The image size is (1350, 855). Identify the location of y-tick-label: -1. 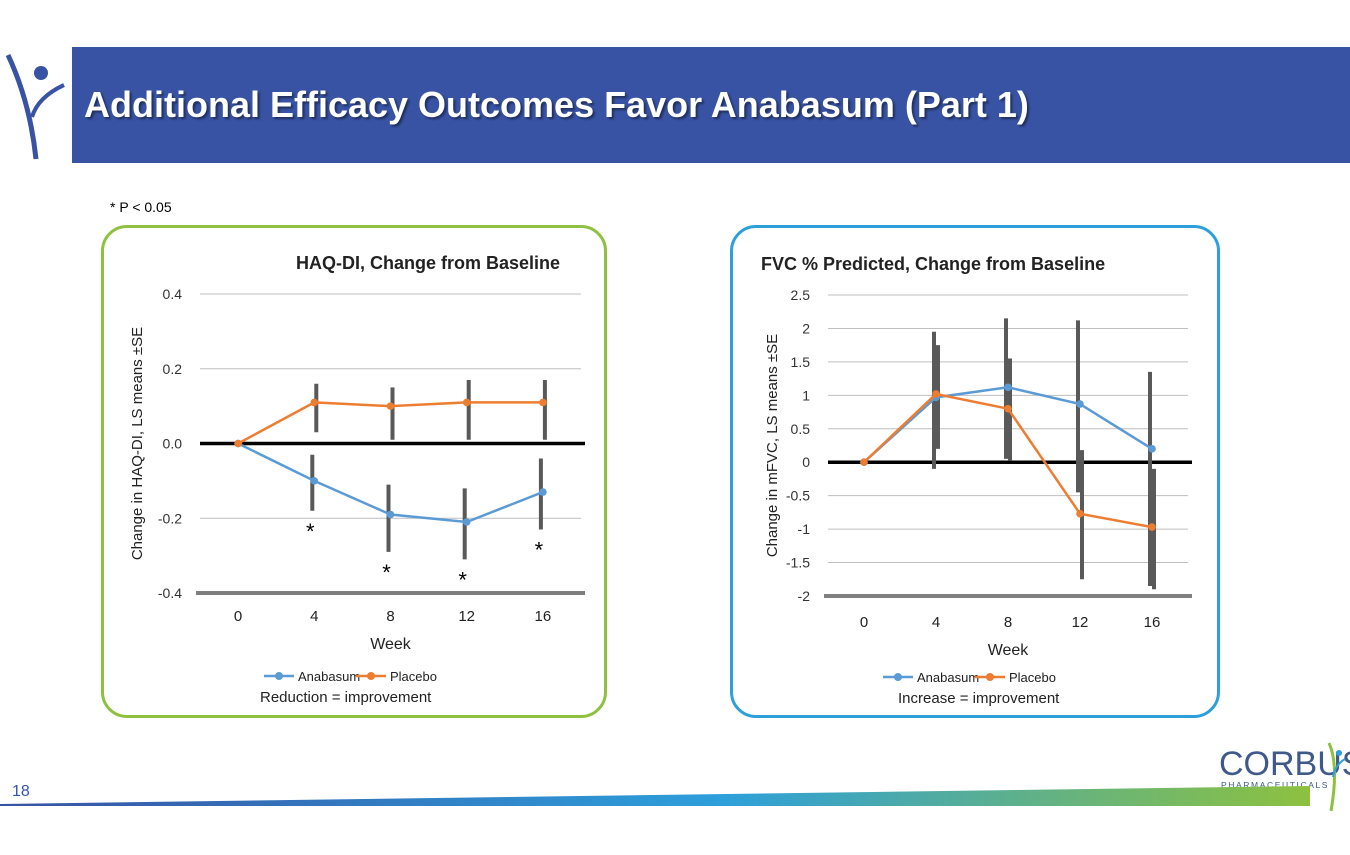
(804, 529).